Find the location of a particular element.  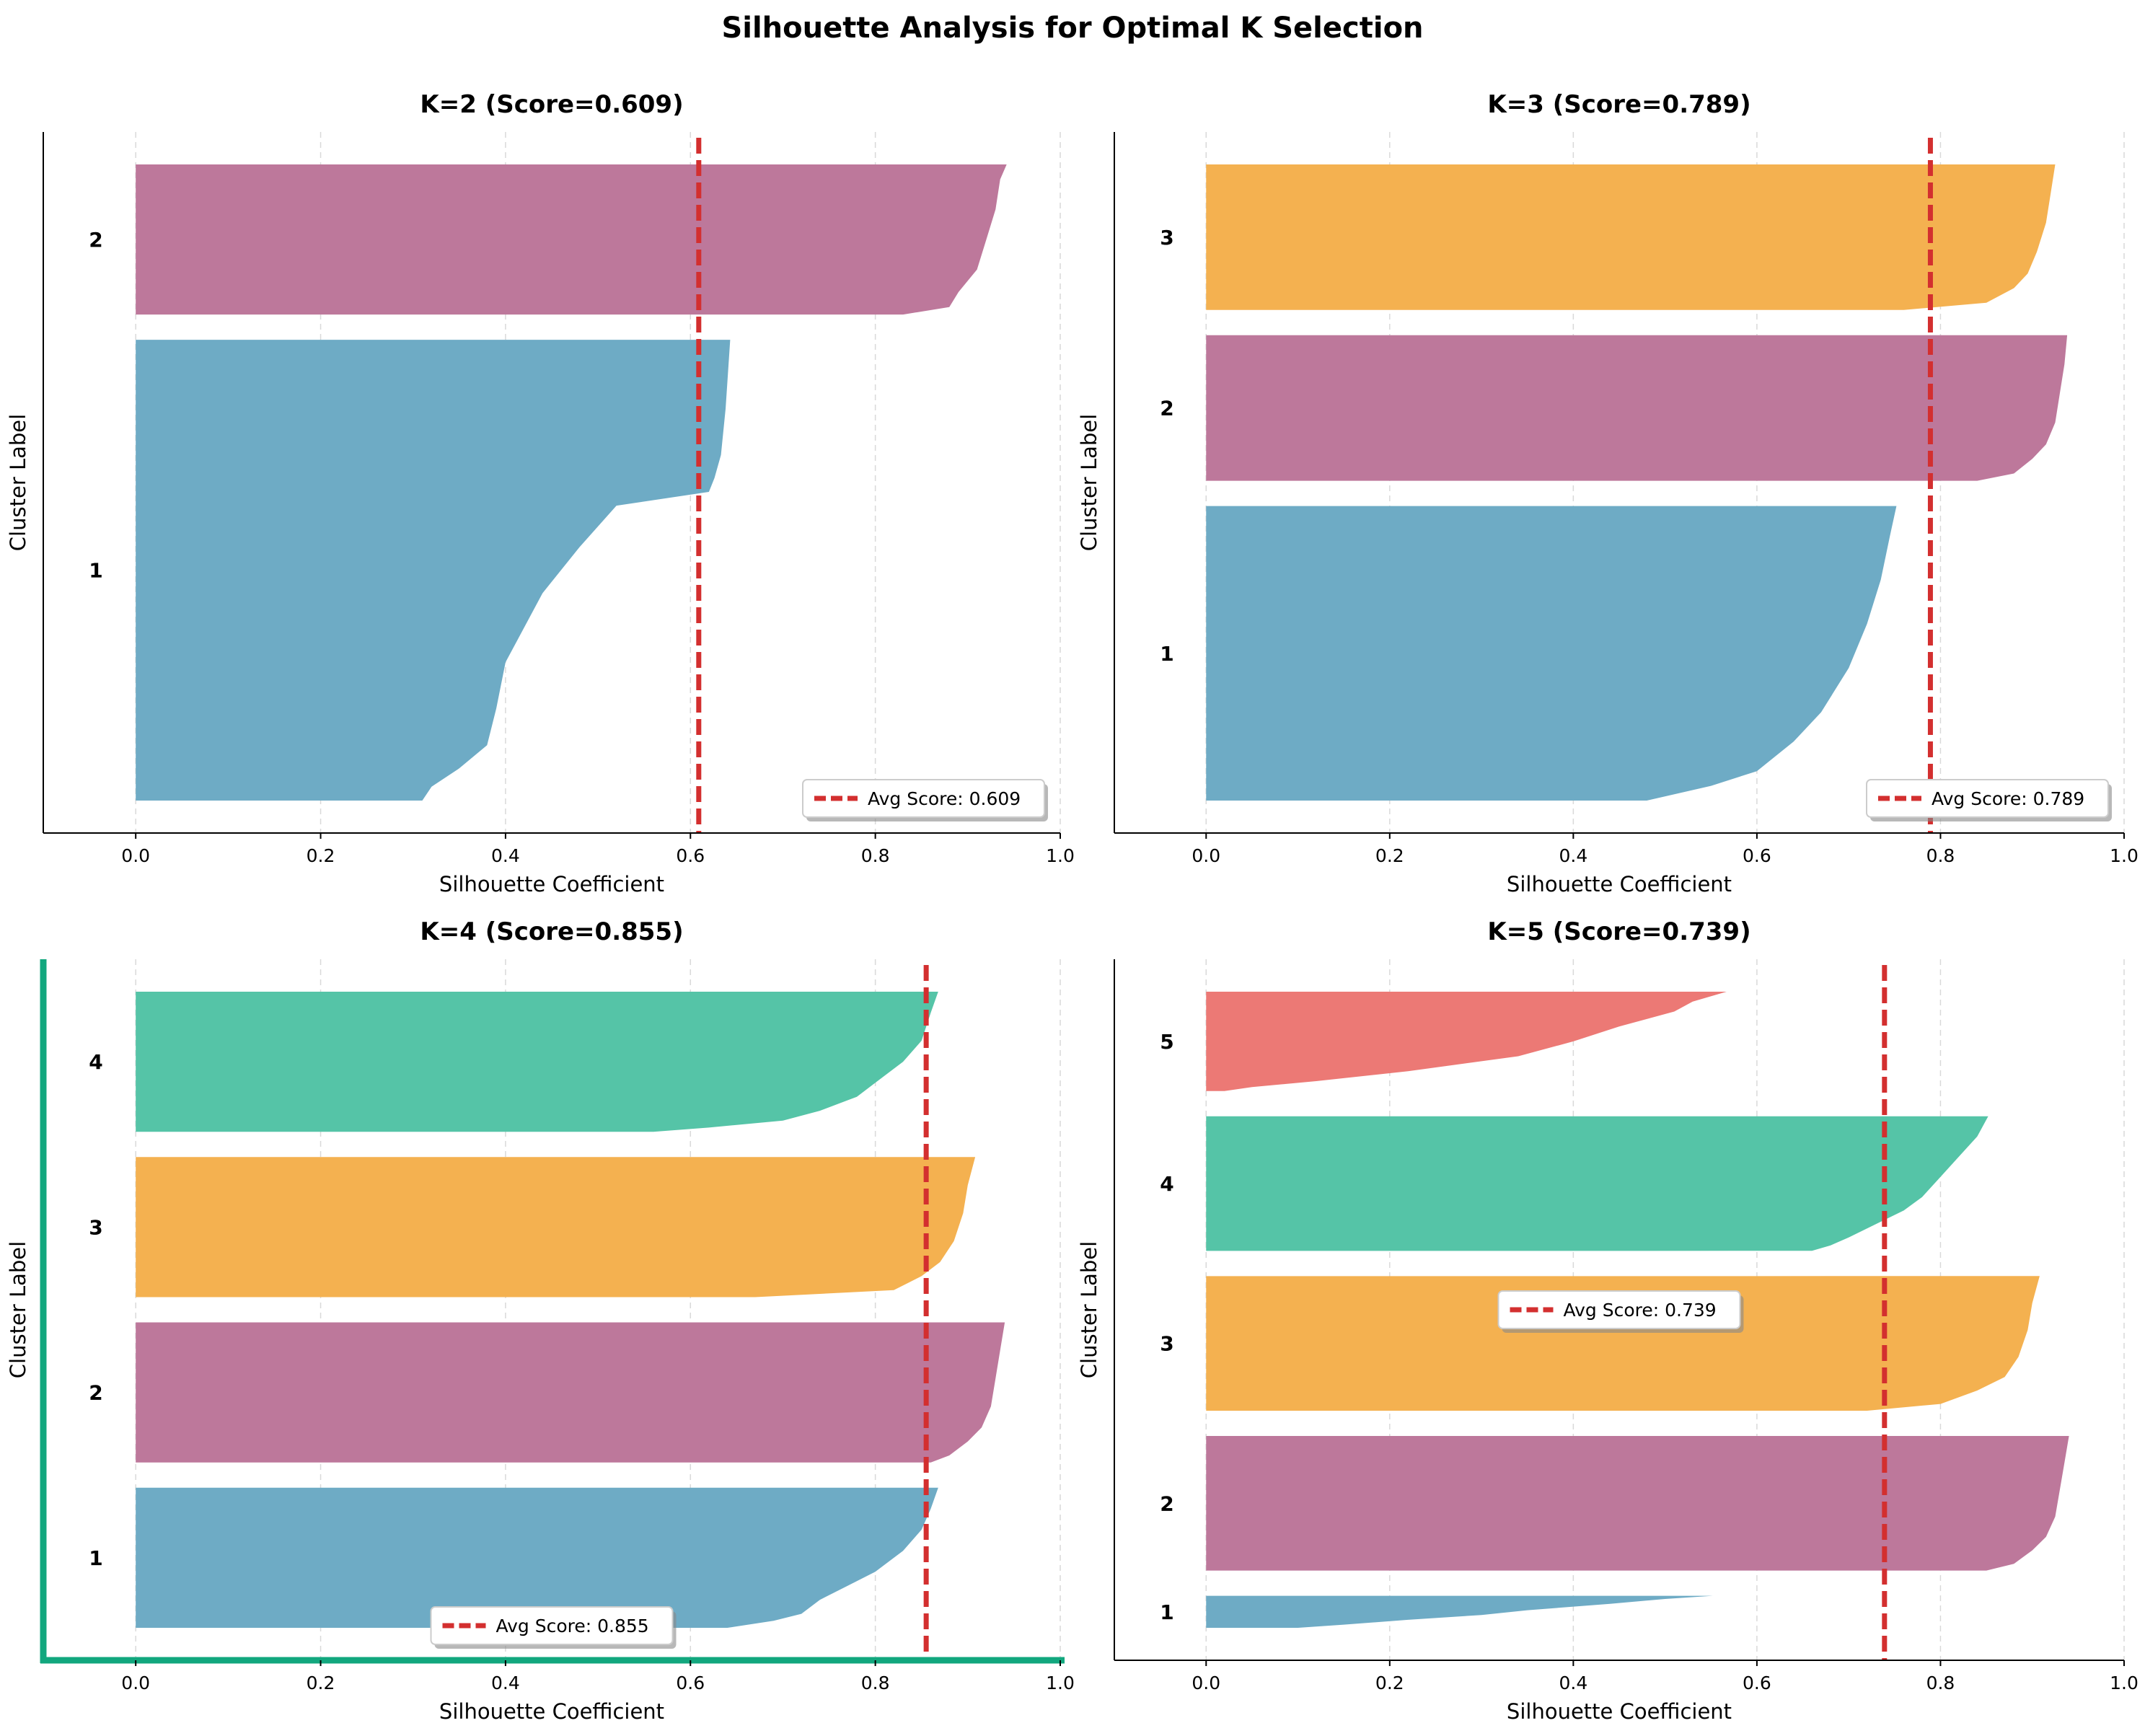

subplot-title: K=3 (Score=0.789) is located at coordinates (1618, 104).